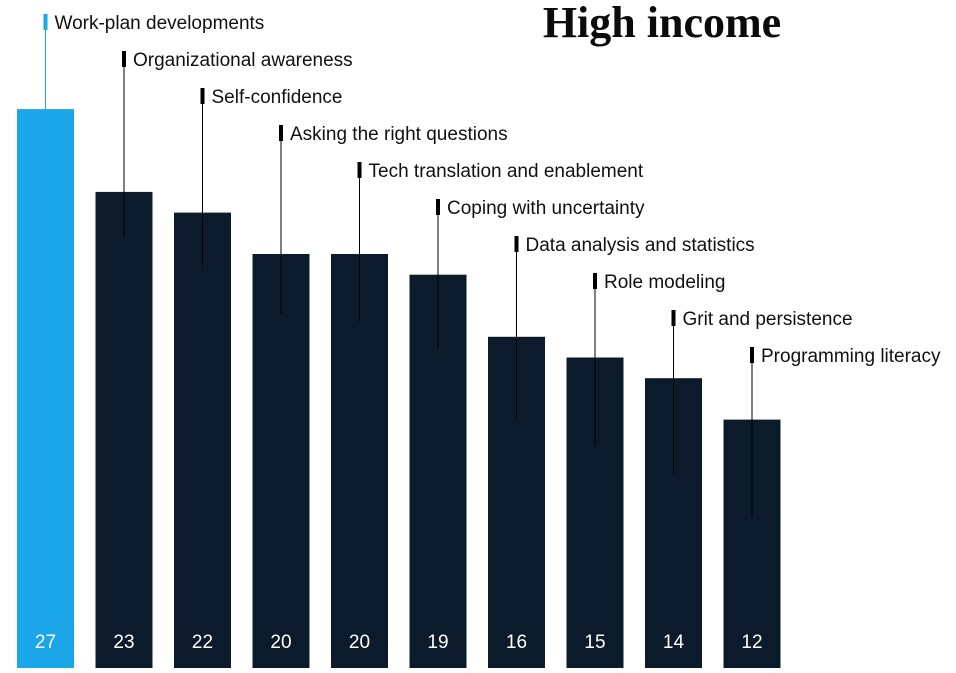  I want to click on value-label: 27, so click(45, 642).